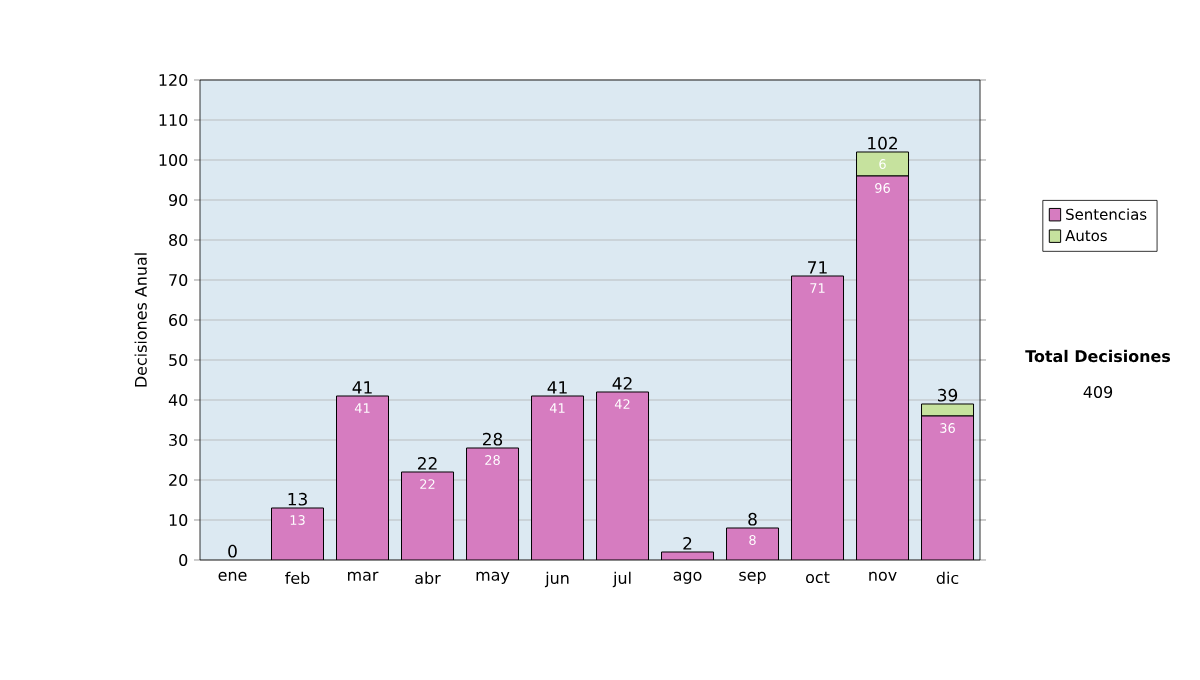  Describe the element at coordinates (297, 499) in the screenshot. I see `total-label: 13` at that location.